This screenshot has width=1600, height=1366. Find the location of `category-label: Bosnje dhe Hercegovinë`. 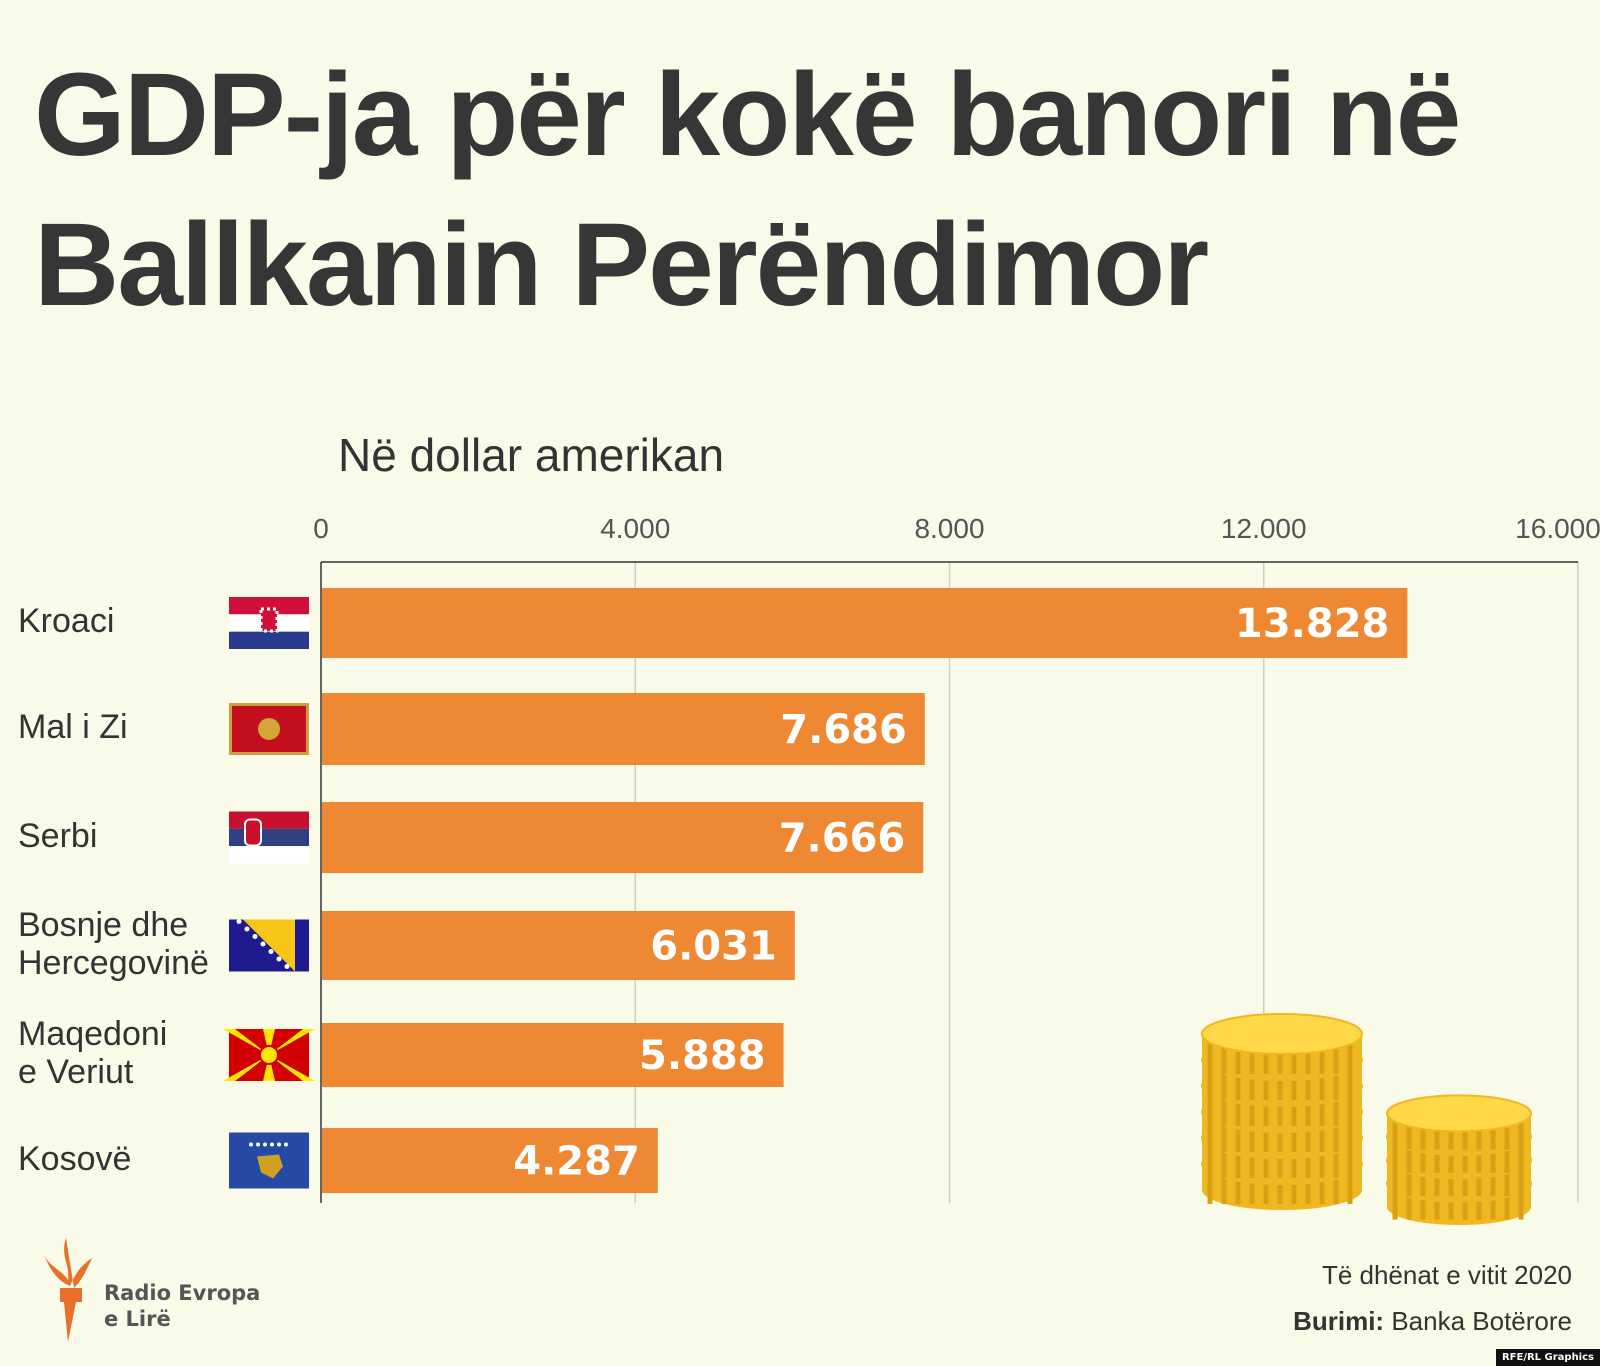

category-label: Bosnje dhe Hercegovinë is located at coordinates (113, 944).